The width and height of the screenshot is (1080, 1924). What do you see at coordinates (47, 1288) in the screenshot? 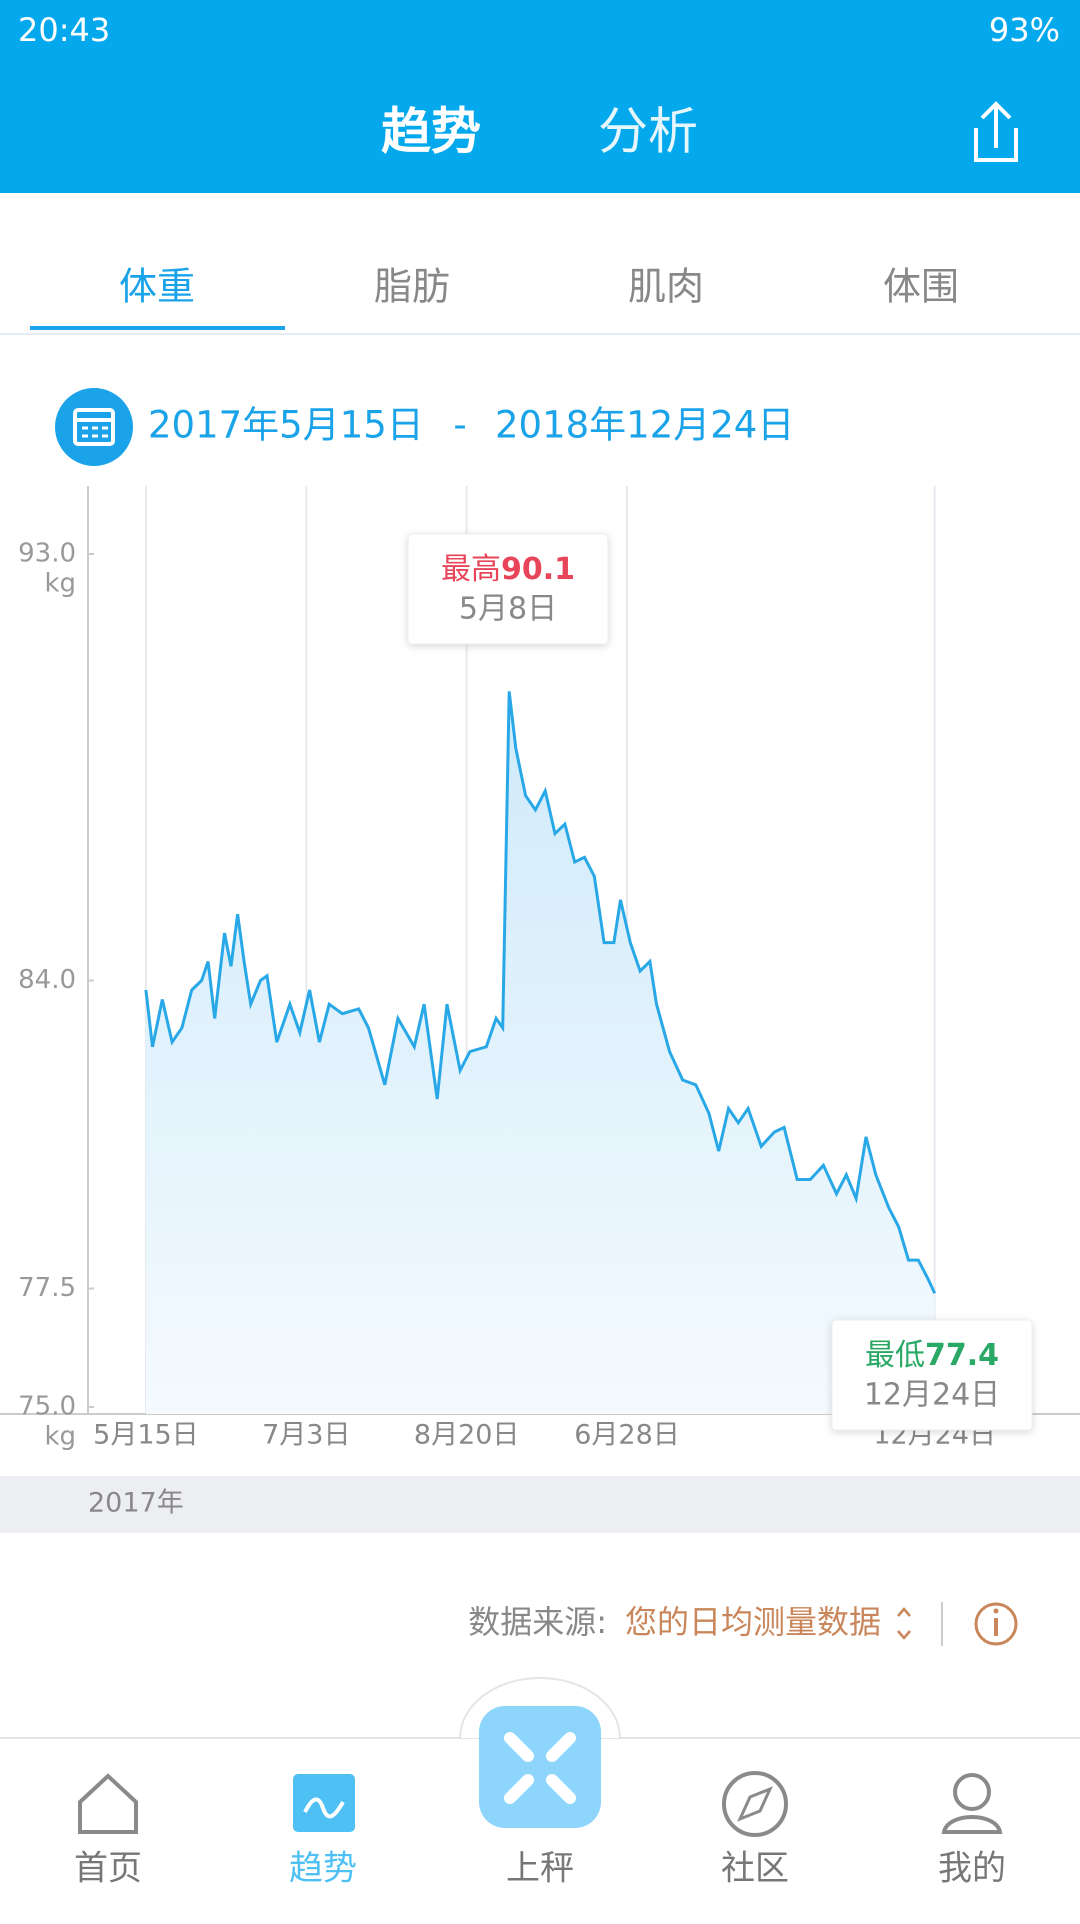
I see `y-tick-label: 77.5` at bounding box center [47, 1288].